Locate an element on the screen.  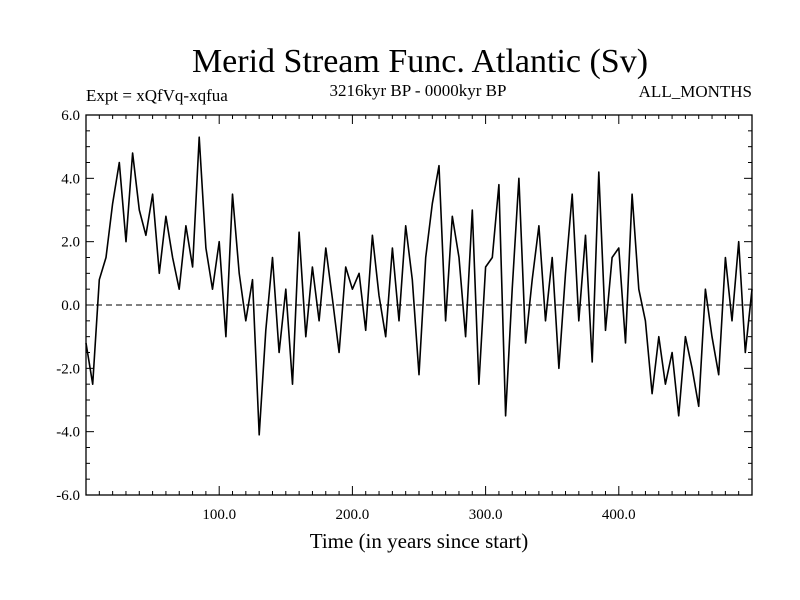
period-label: 3216kyr BP - 0000kyr BP is located at coordinates (418, 90).